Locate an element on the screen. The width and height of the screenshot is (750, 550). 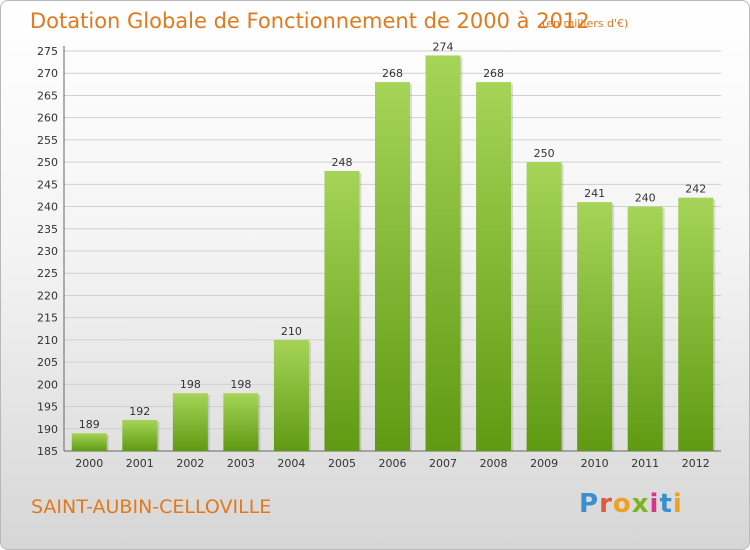
x-tick-label: 2008 is located at coordinates (494, 463).